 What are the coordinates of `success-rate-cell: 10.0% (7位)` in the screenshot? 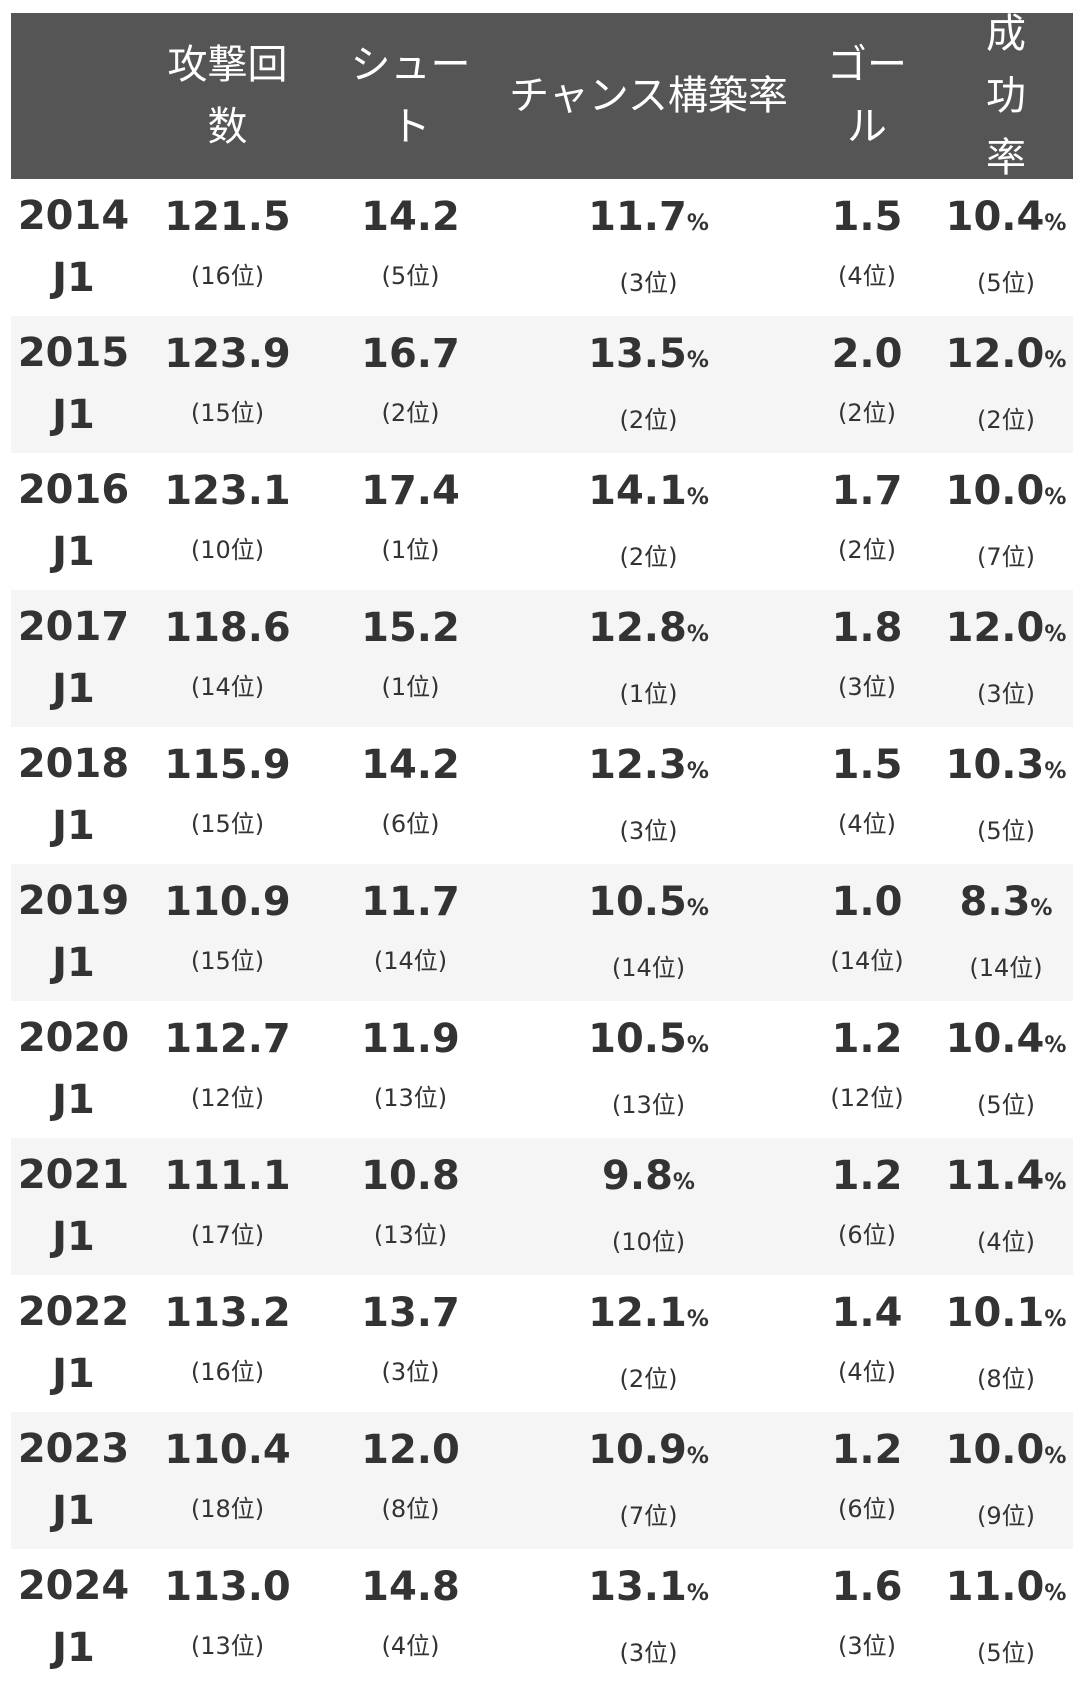 It's located at (1006, 512).